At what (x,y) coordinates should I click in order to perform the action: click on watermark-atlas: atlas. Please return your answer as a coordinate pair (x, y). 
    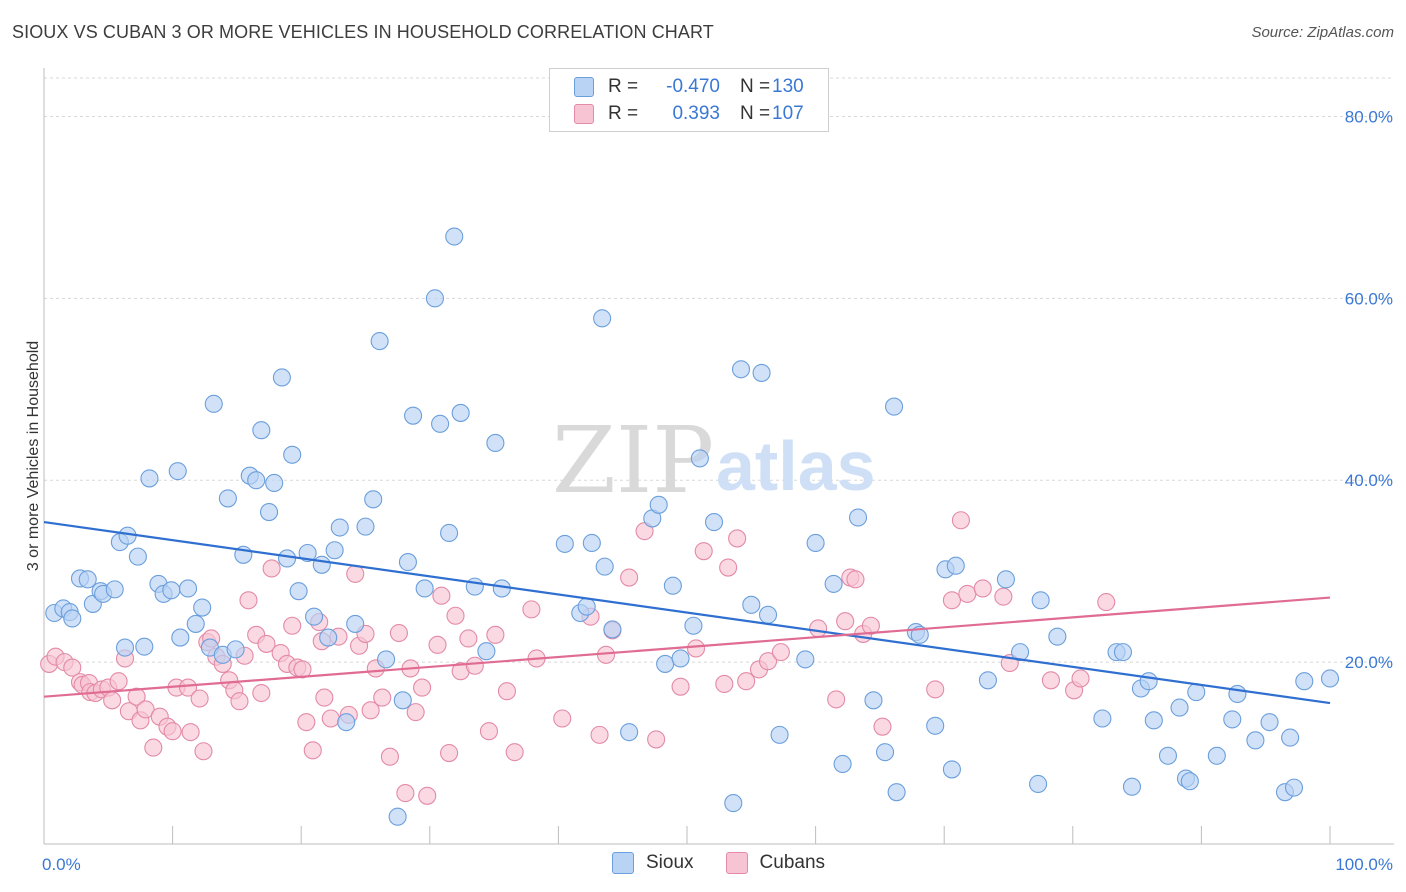
    Looking at the image, I should click on (796, 466).